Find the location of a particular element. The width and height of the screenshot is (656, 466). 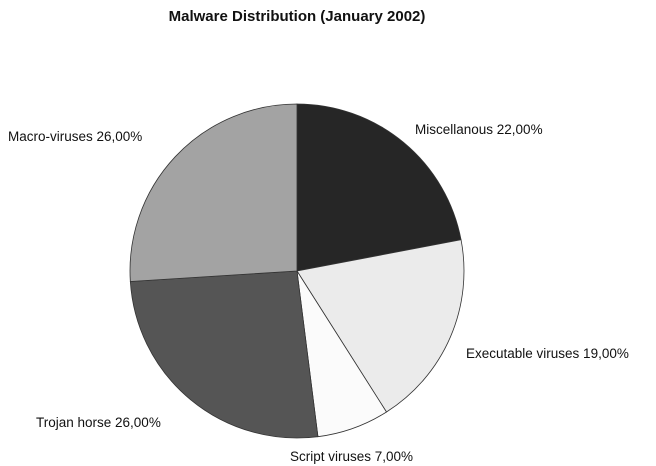

slice-label-executable-viruses: Executable viruses 19,00% is located at coordinates (547, 353).